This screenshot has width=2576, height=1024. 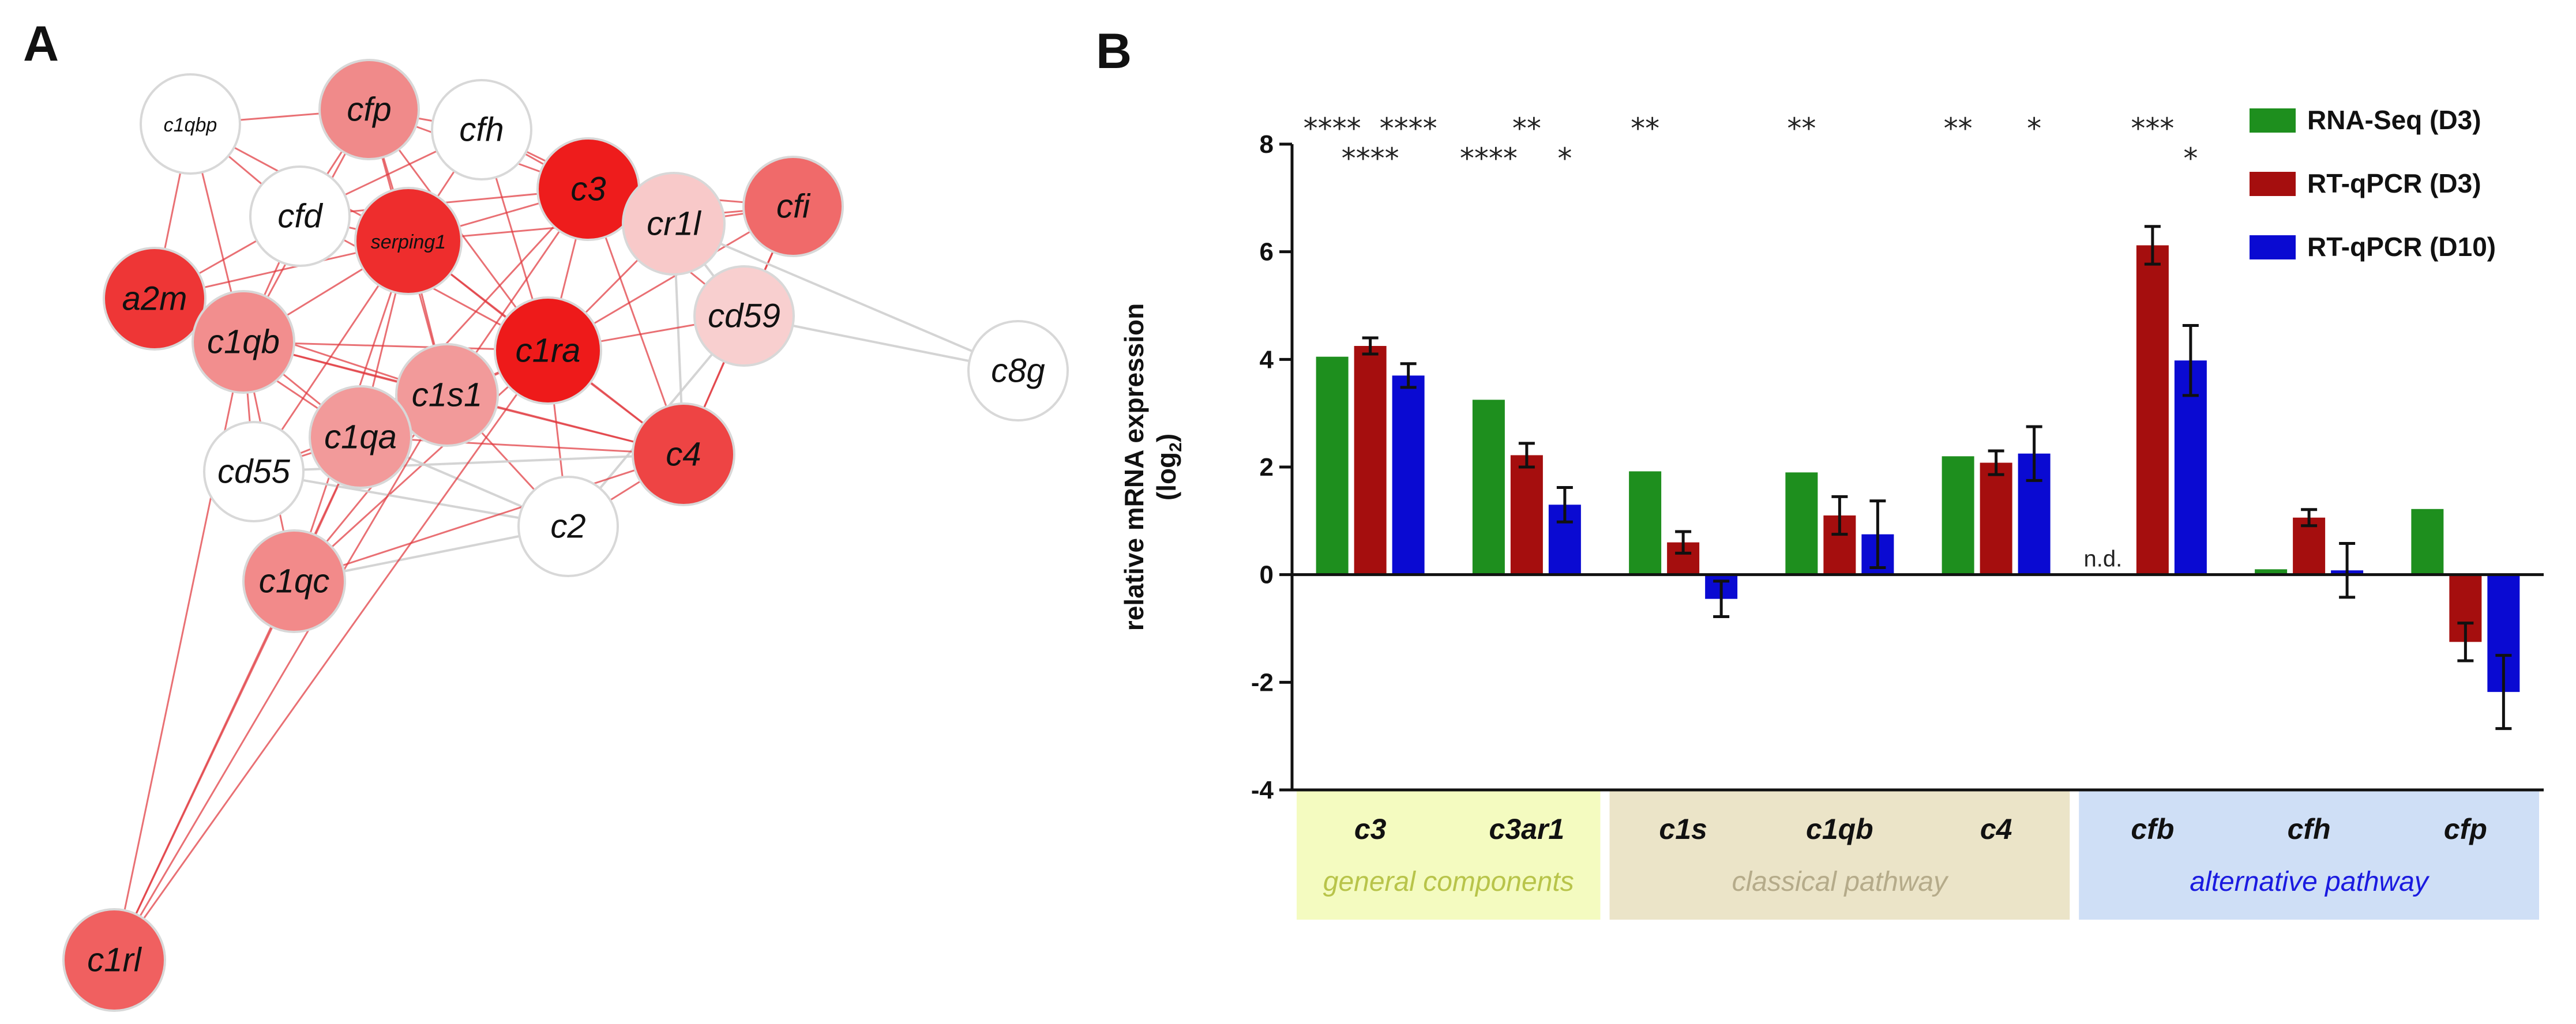 I want to click on node-label-cr1l: cr1l, so click(x=675, y=224).